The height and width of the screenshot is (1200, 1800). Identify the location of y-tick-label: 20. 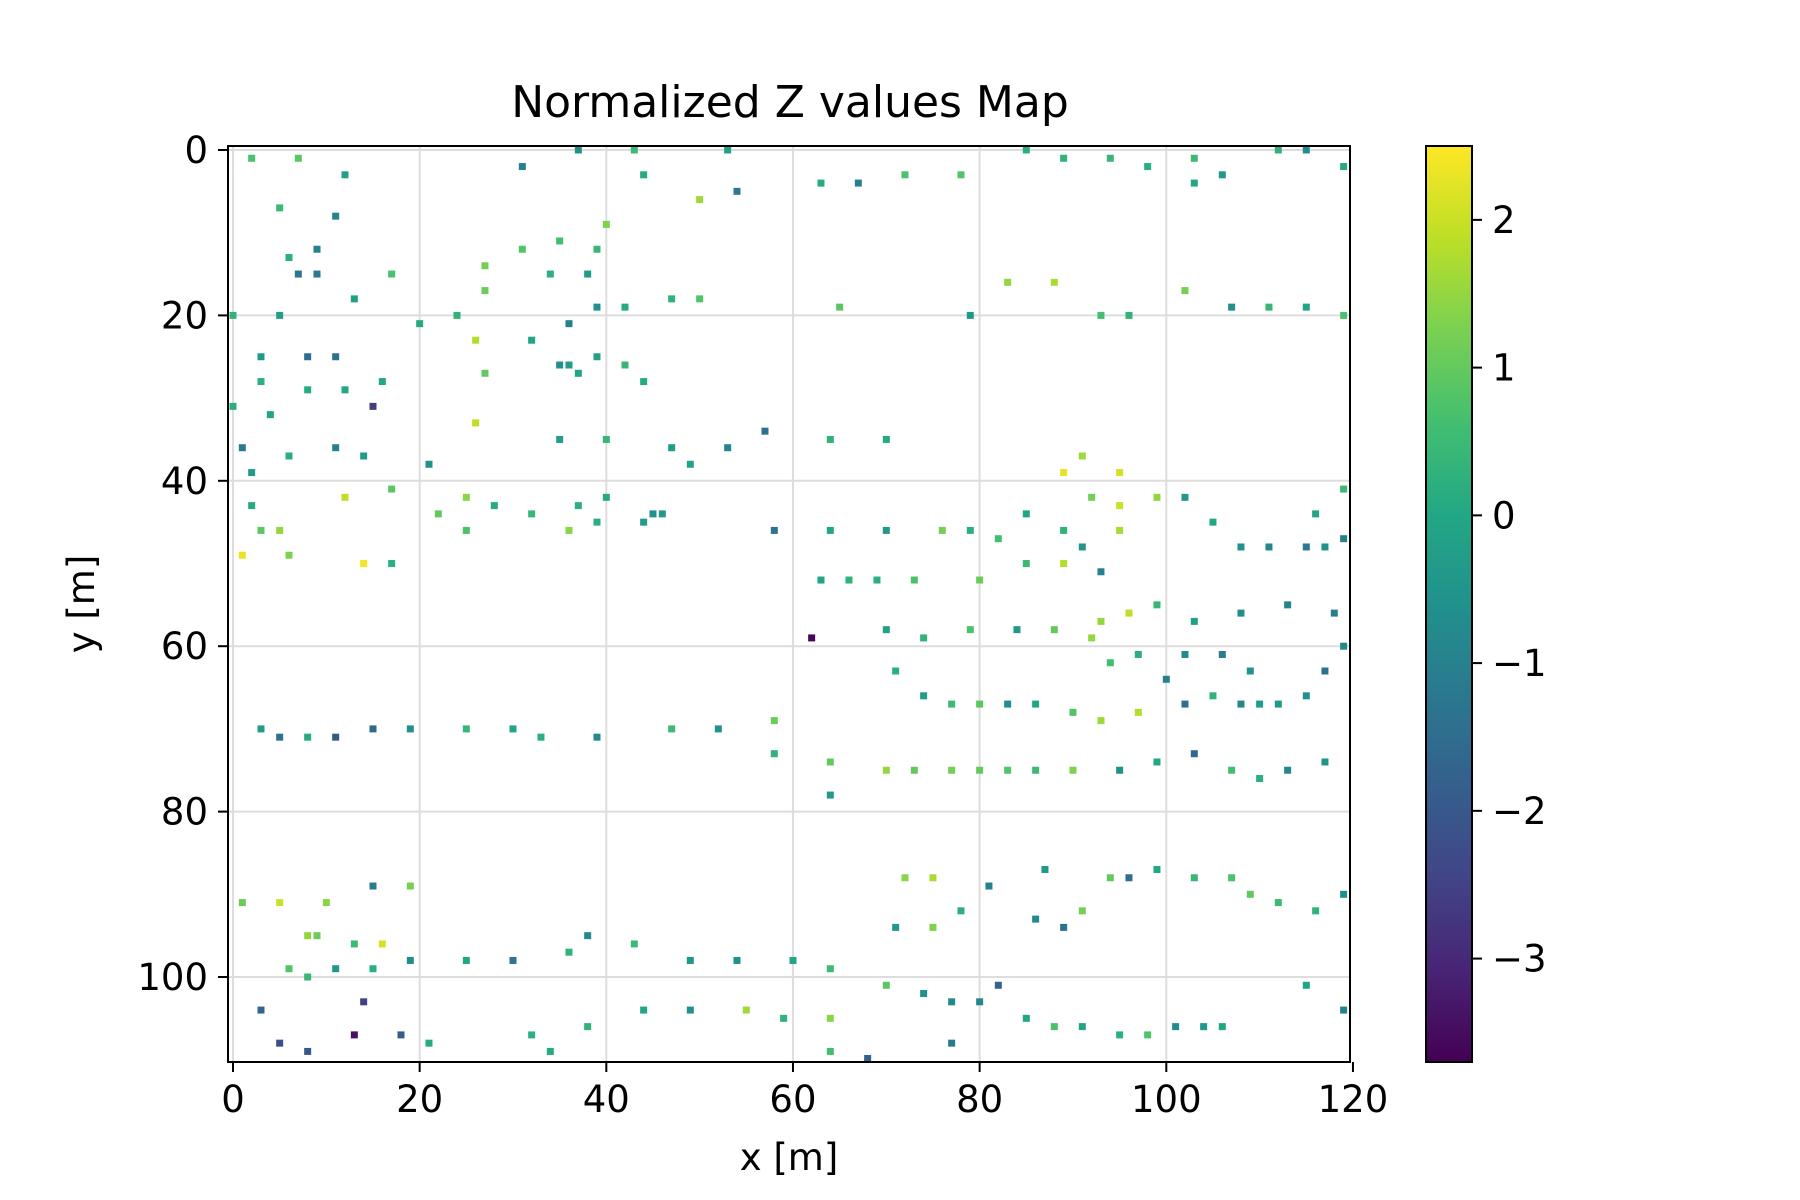
(184, 315).